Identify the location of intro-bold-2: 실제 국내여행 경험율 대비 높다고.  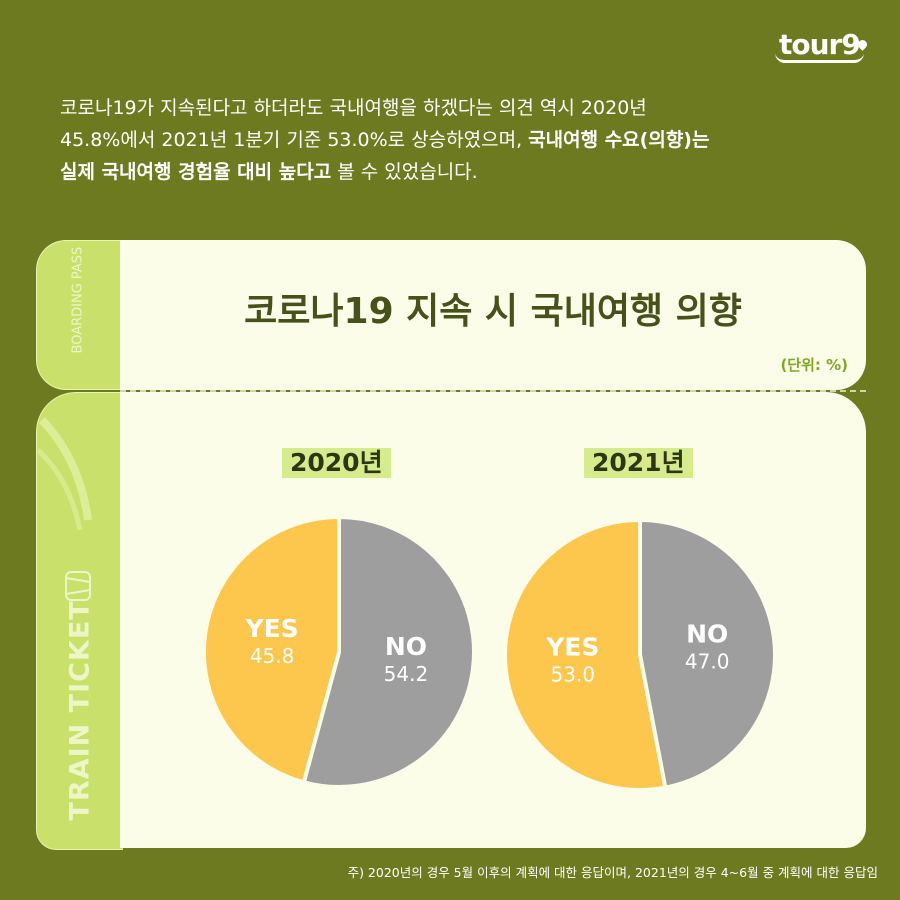
(196, 172).